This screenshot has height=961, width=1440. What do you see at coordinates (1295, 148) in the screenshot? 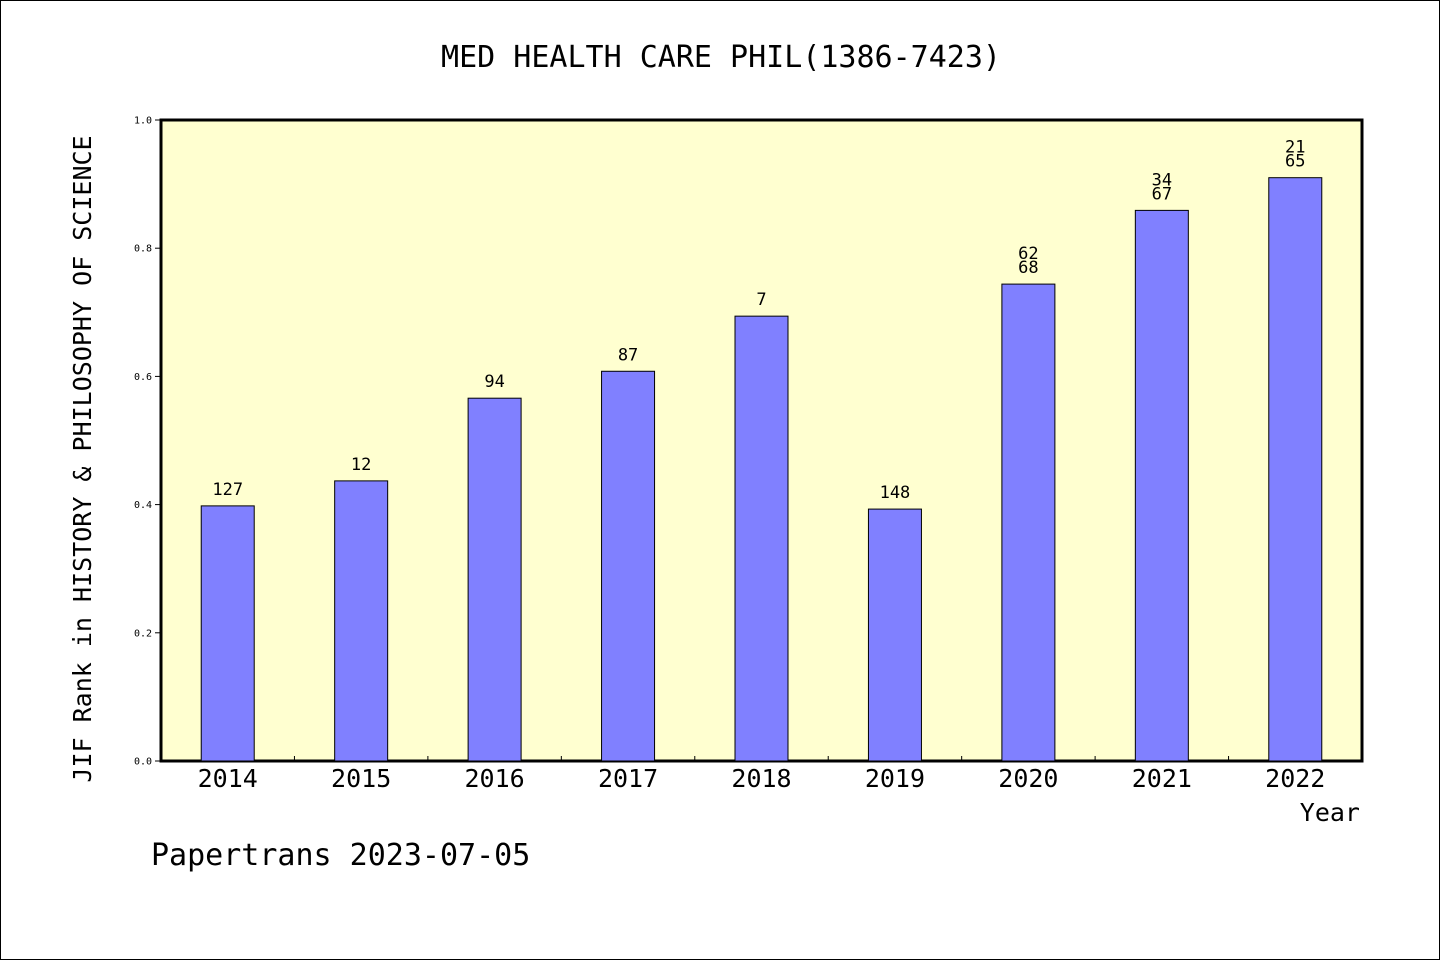
I see `bar-data-label: 21` at bounding box center [1295, 148].